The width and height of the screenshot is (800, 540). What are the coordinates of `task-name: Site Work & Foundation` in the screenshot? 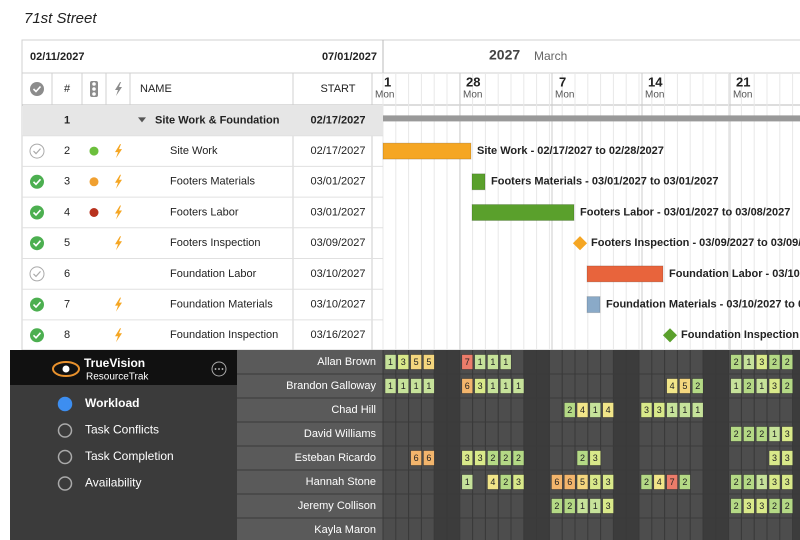 It's located at (217, 120).